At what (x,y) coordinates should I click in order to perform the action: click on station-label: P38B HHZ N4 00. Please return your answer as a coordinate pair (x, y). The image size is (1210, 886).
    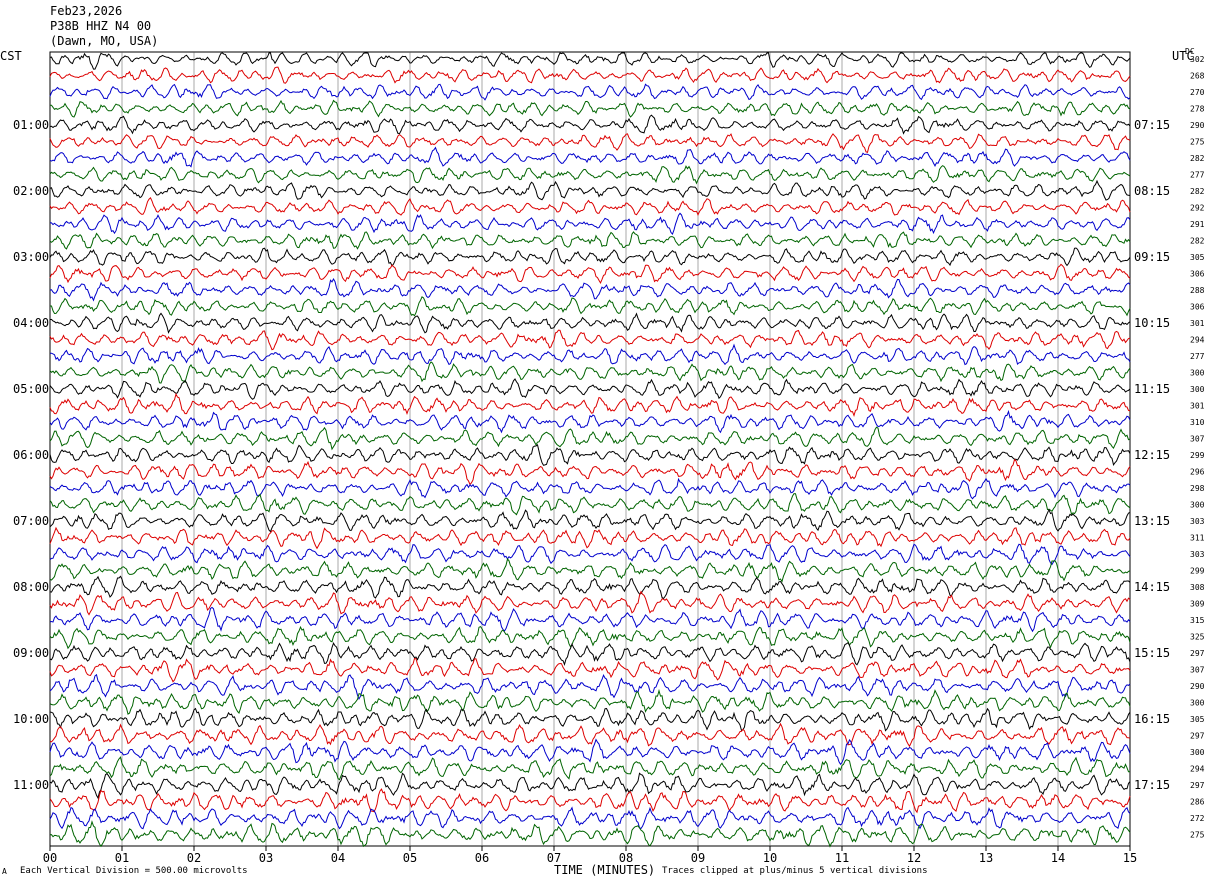
    Looking at the image, I should click on (101, 26).